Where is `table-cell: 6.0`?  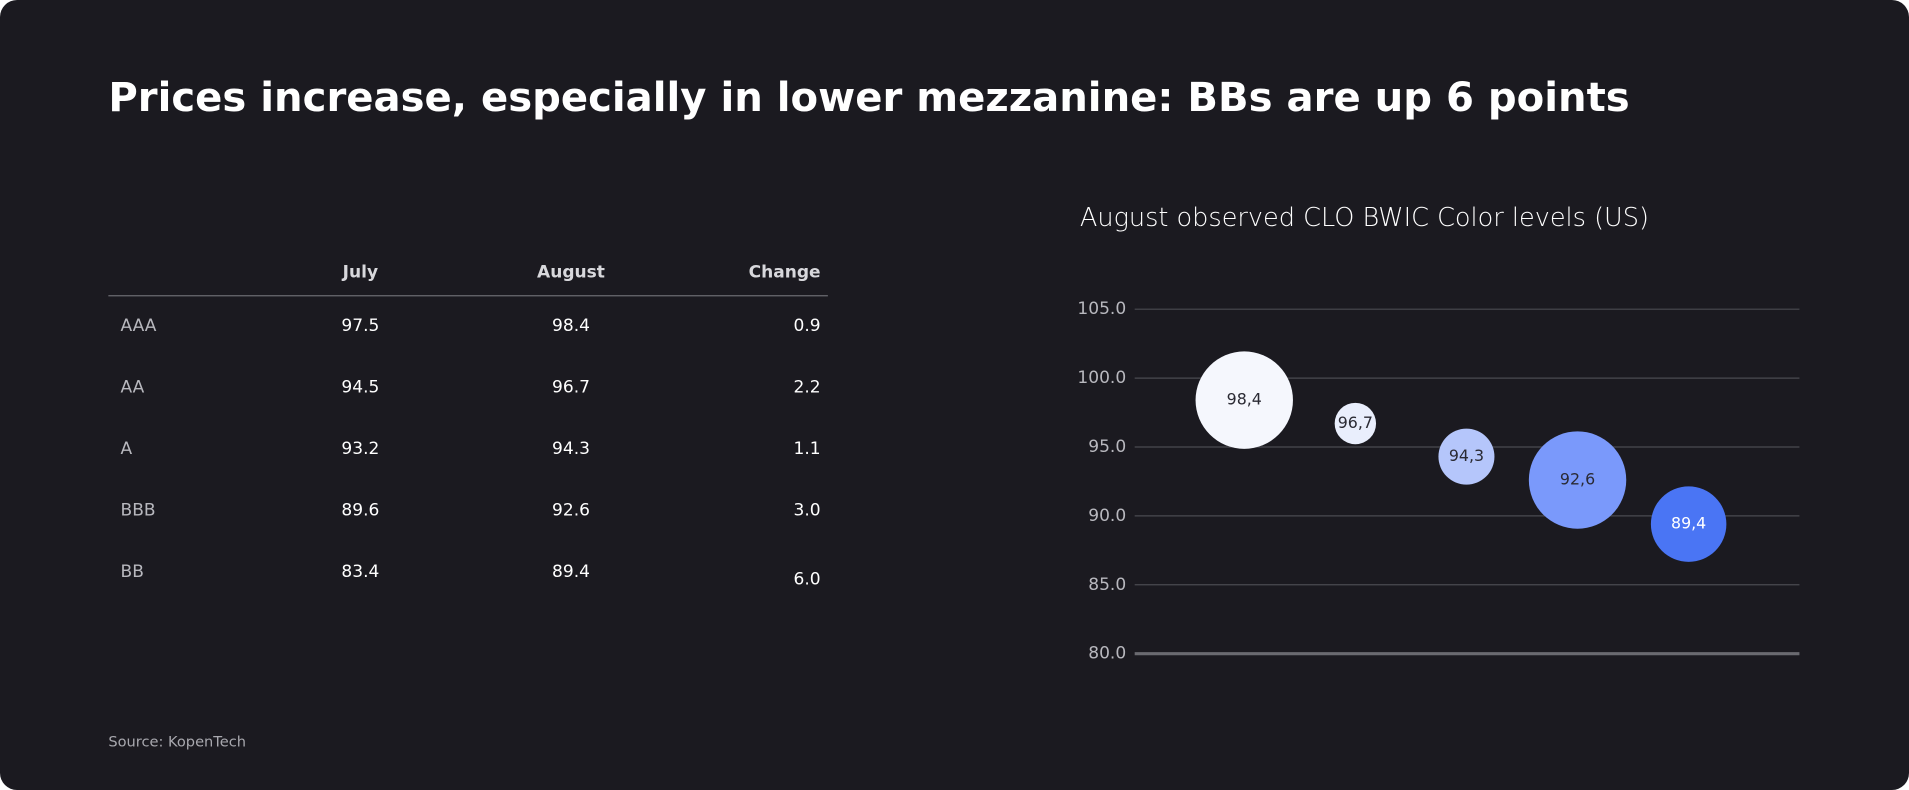 table-cell: 6.0 is located at coordinates (806, 579).